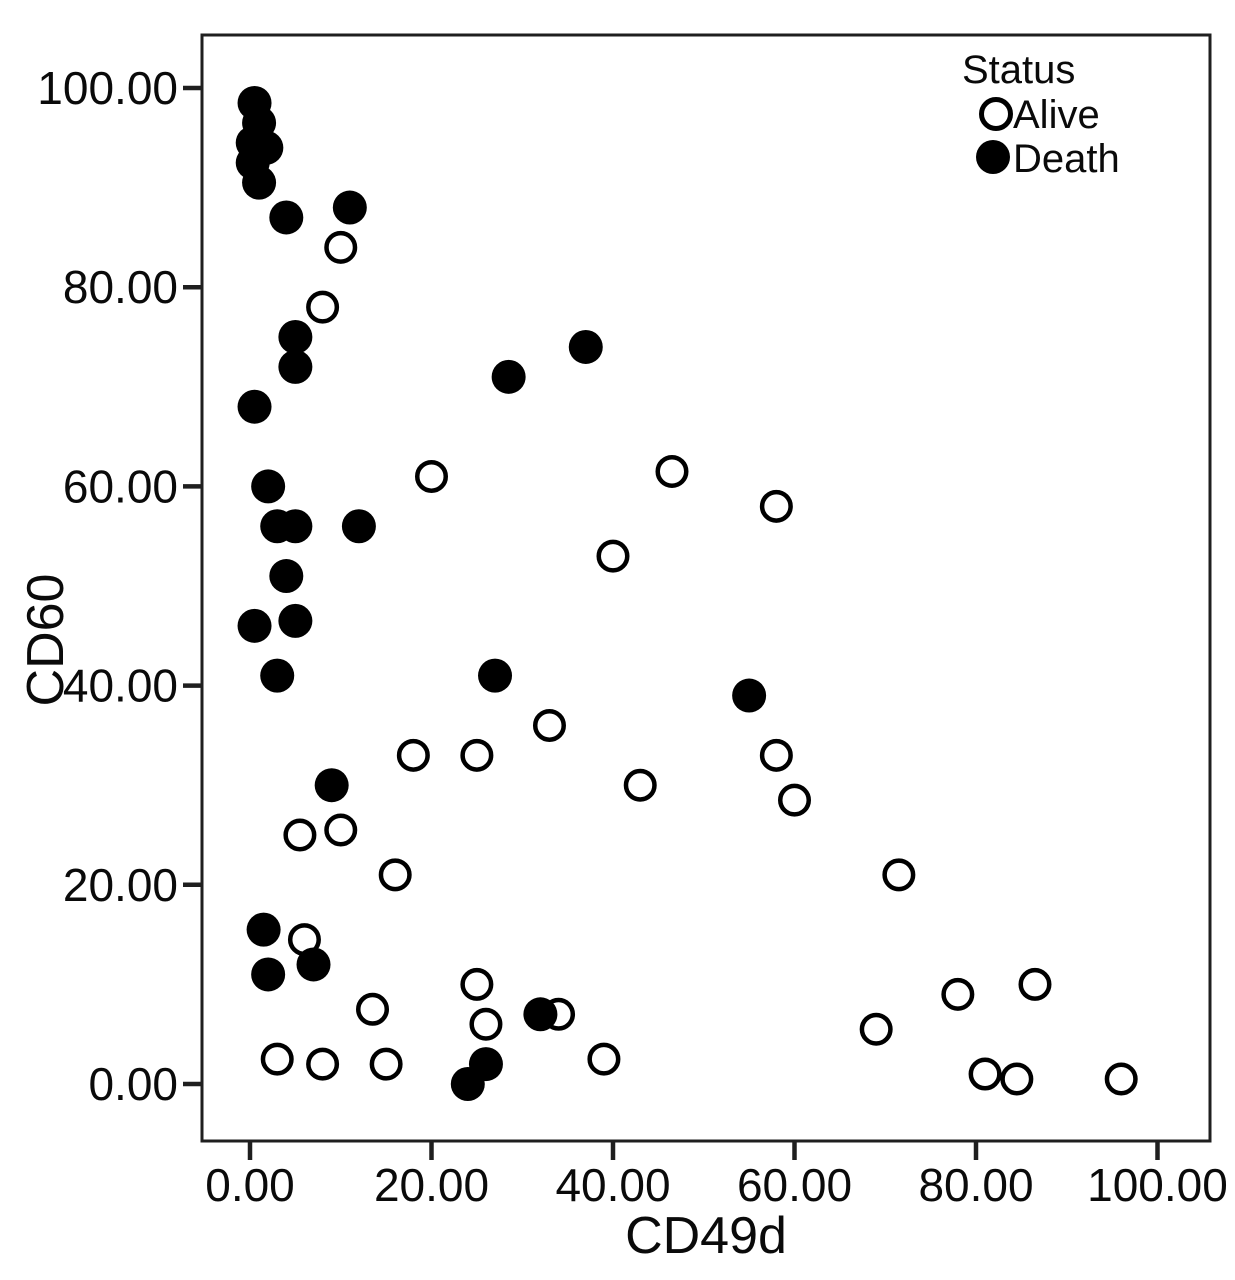  I want to click on y-axis-tick-label: 80.00, so click(120, 287).